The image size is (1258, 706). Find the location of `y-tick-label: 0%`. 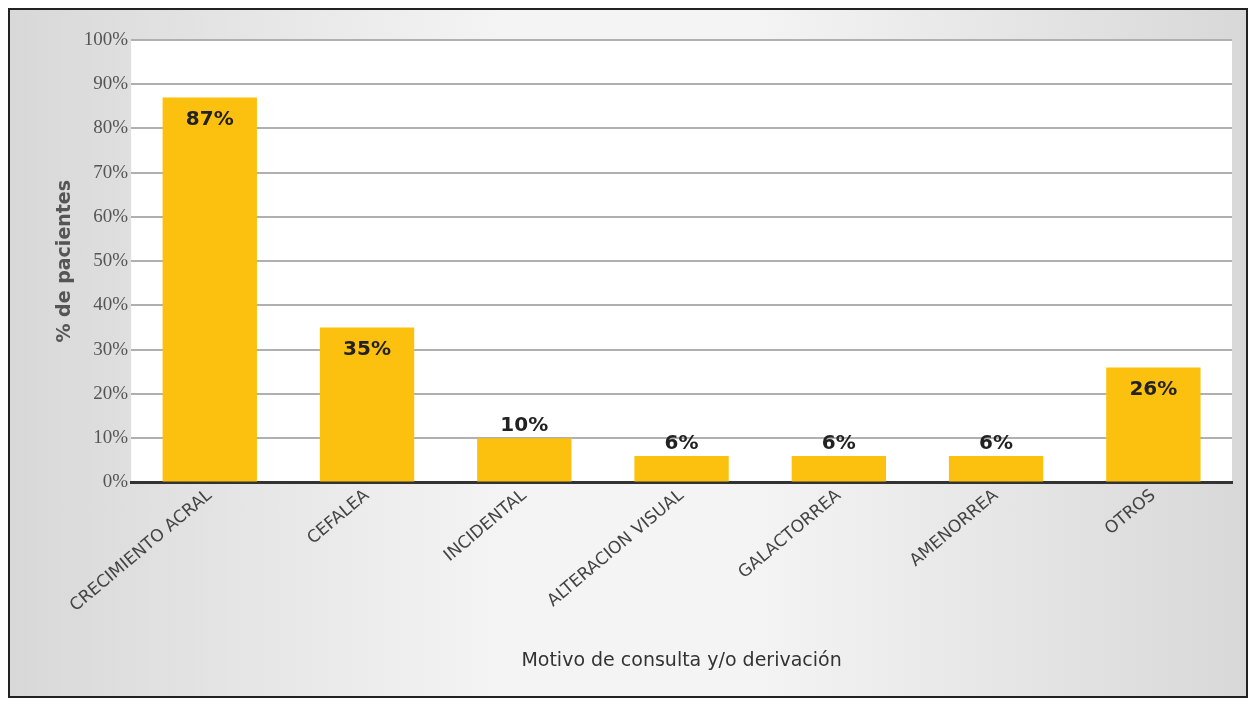

y-tick-label: 0% is located at coordinates (115, 481).